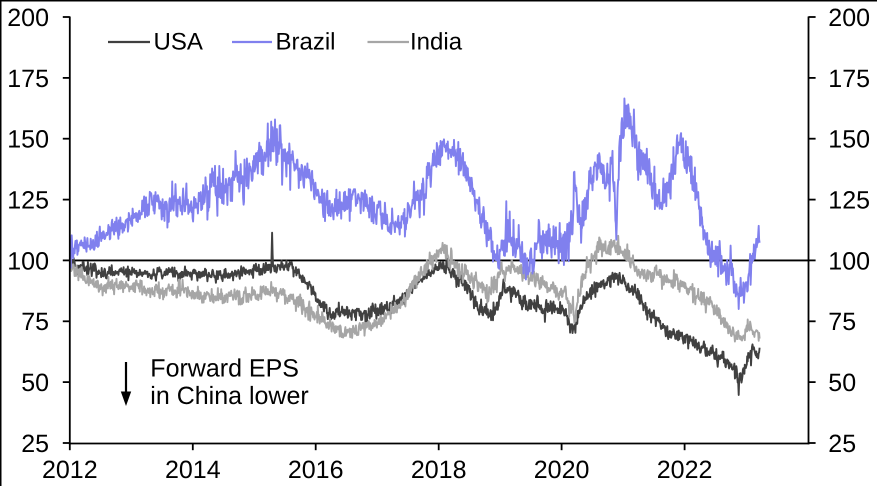 Image resolution: width=877 pixels, height=486 pixels. Describe the element at coordinates (439, 470) in the screenshot. I see `svg-text: 2018` at that location.